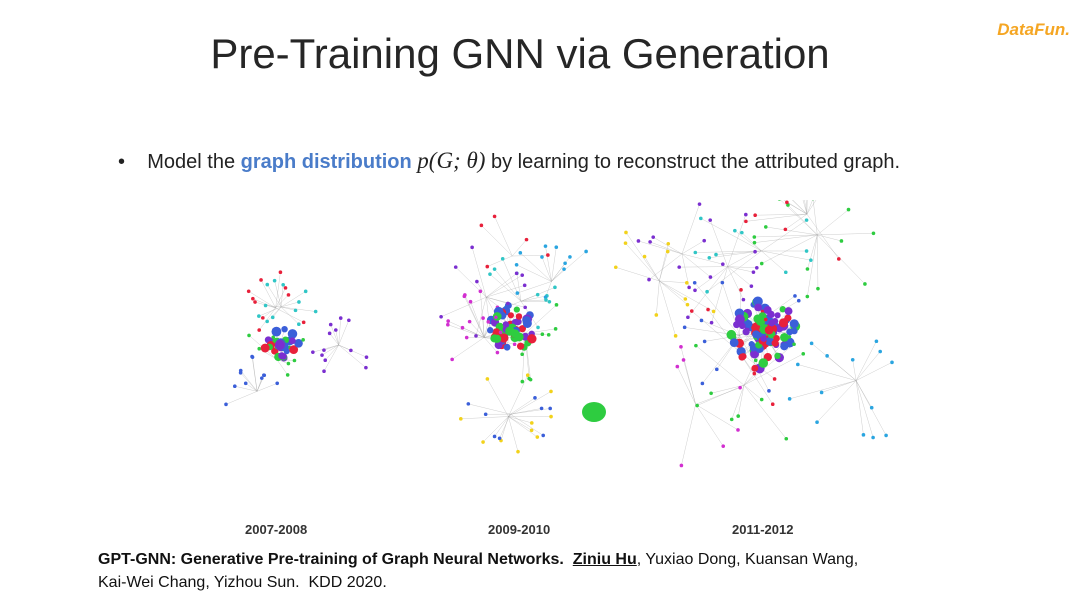 The width and height of the screenshot is (1080, 607). What do you see at coordinates (326, 162) in the screenshot?
I see `highlight: graph distribution` at bounding box center [326, 162].